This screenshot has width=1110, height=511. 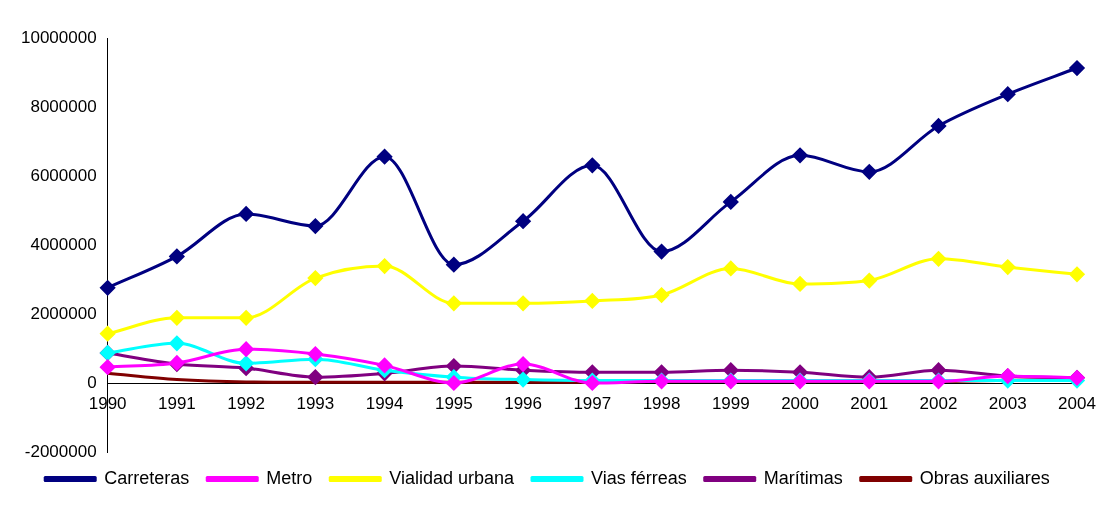 I want to click on legend-label: Vias férreas, so click(x=639, y=477).